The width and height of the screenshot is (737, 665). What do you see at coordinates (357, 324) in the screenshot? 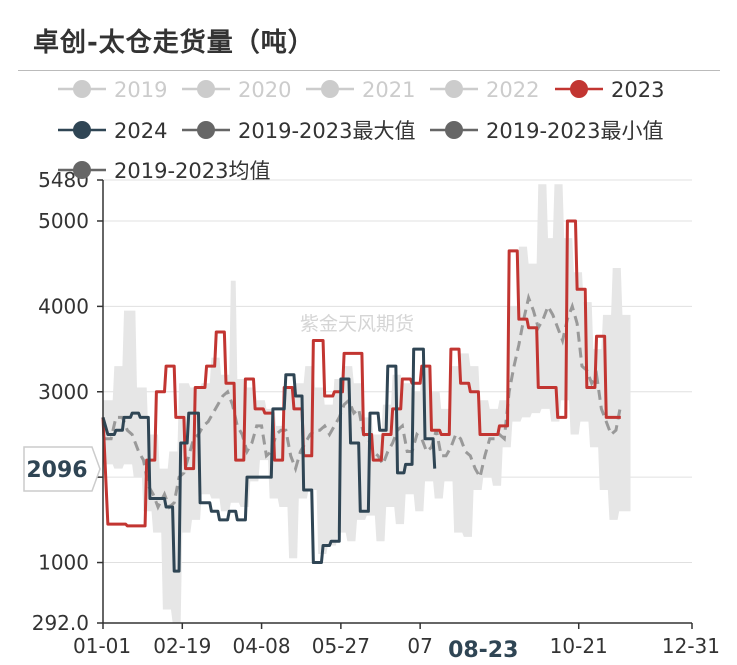
I see `watermark: 紫金天风期货` at bounding box center [357, 324].